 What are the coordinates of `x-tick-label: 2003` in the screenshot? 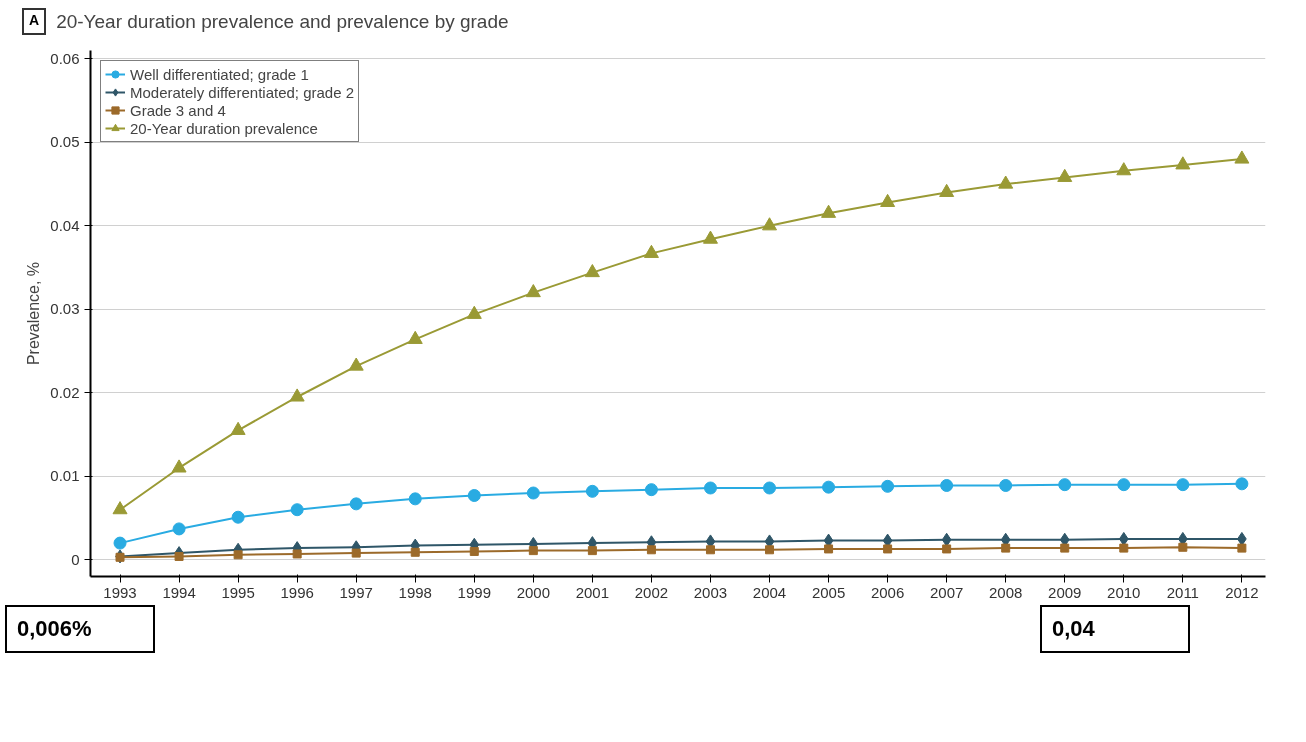 It's located at (710, 592).